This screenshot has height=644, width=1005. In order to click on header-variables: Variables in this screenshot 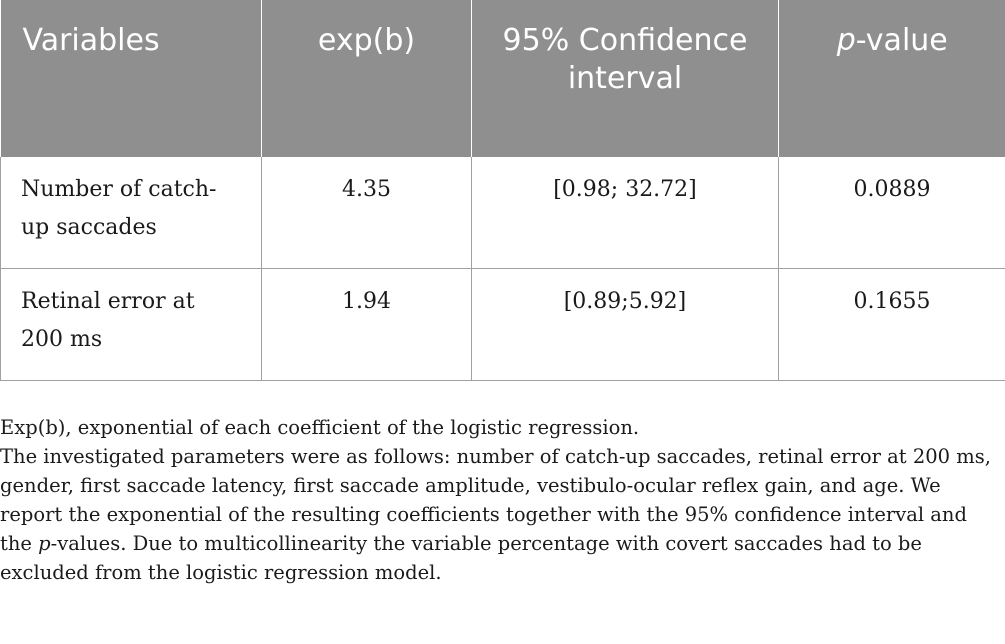, I will do `click(131, 78)`.